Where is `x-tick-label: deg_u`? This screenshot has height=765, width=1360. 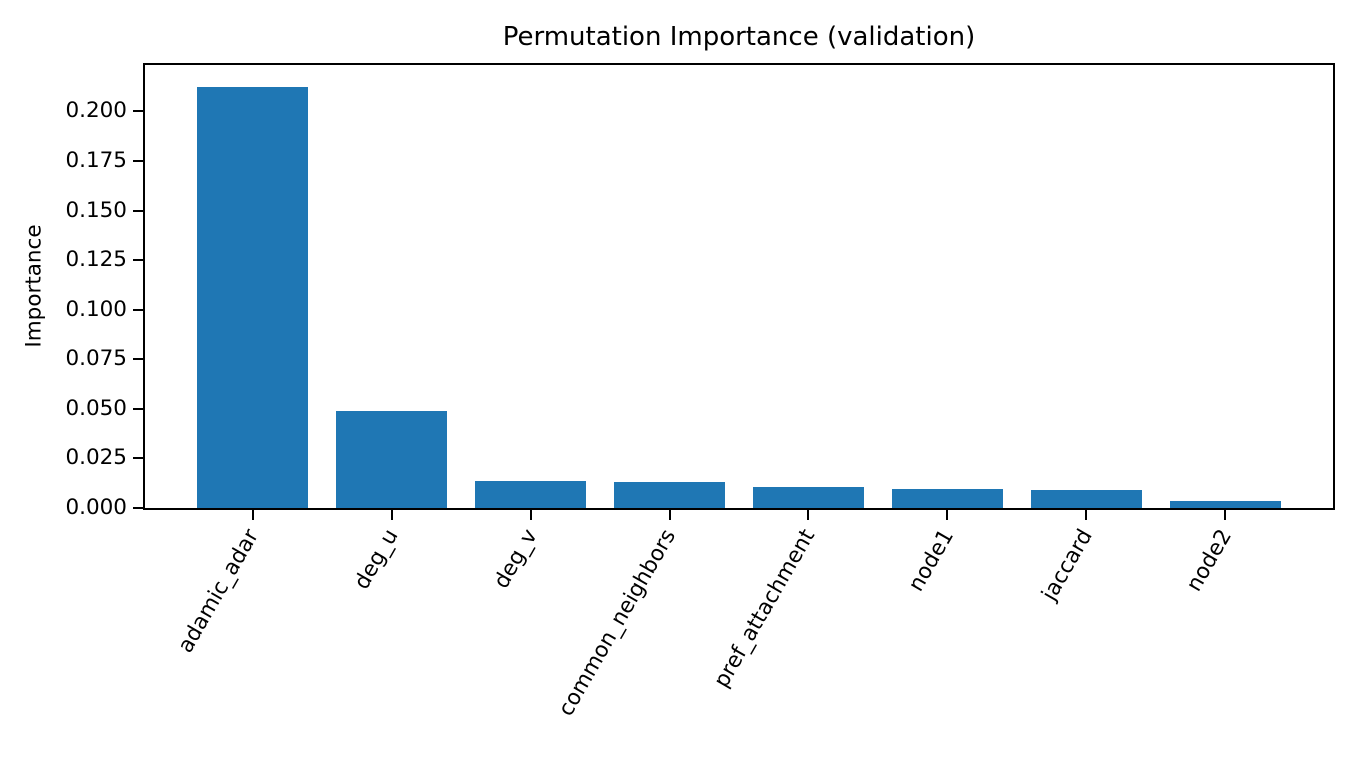
x-tick-label: deg_u is located at coordinates (376, 559).